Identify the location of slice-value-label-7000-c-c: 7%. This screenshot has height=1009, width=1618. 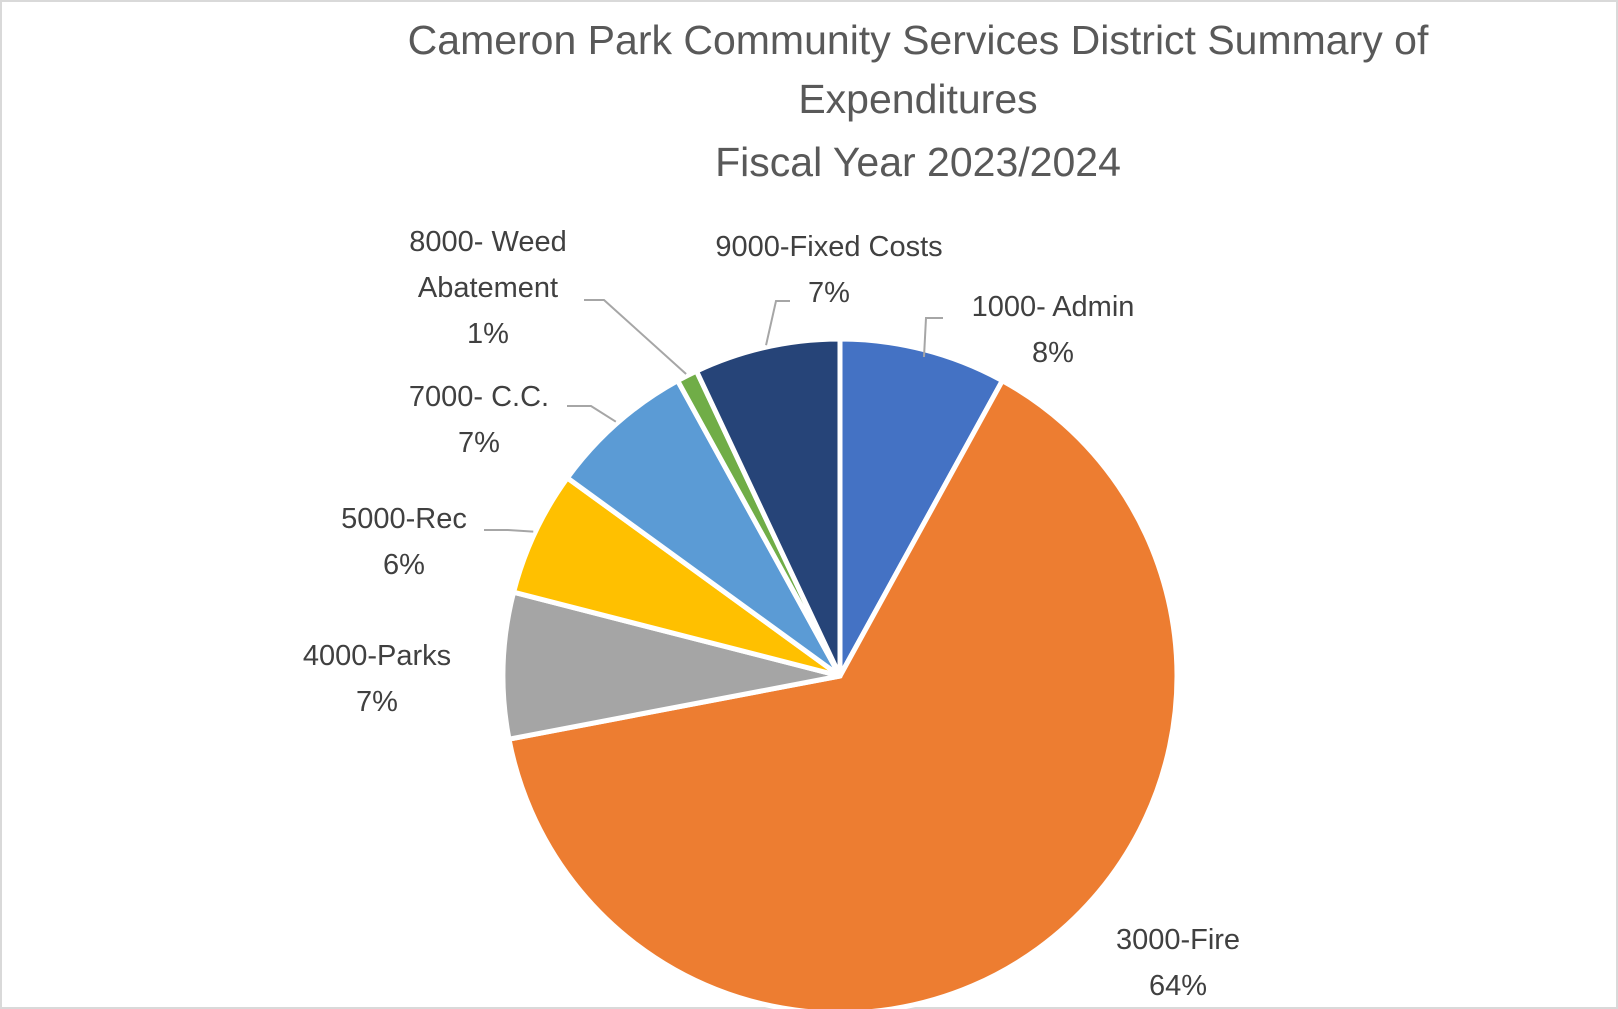
(479, 443).